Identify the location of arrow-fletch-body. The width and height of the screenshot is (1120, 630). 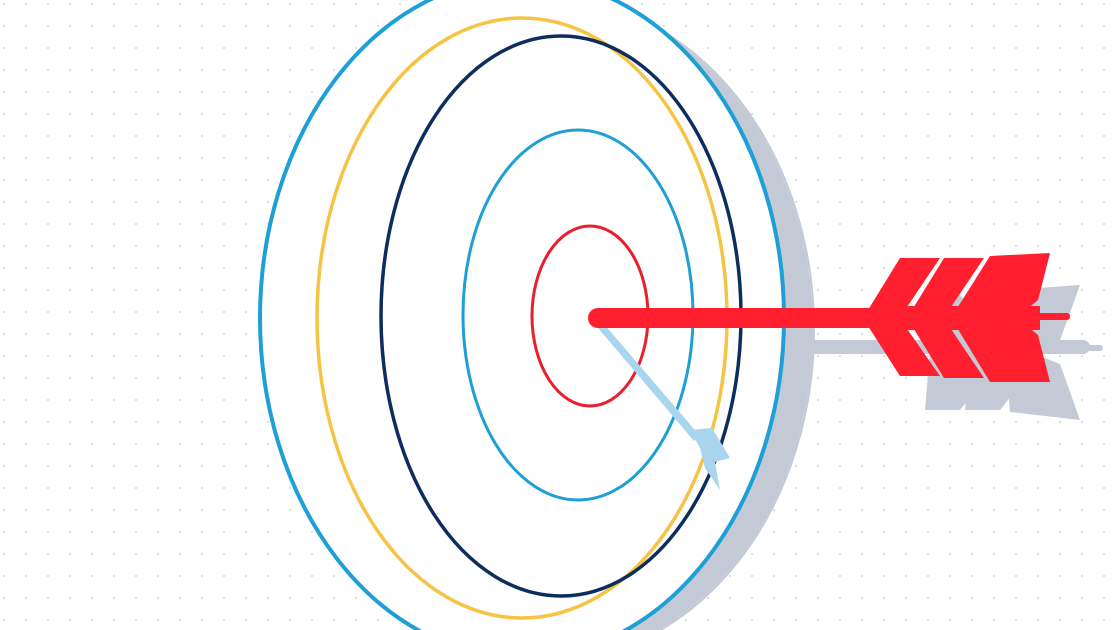
(960, 318).